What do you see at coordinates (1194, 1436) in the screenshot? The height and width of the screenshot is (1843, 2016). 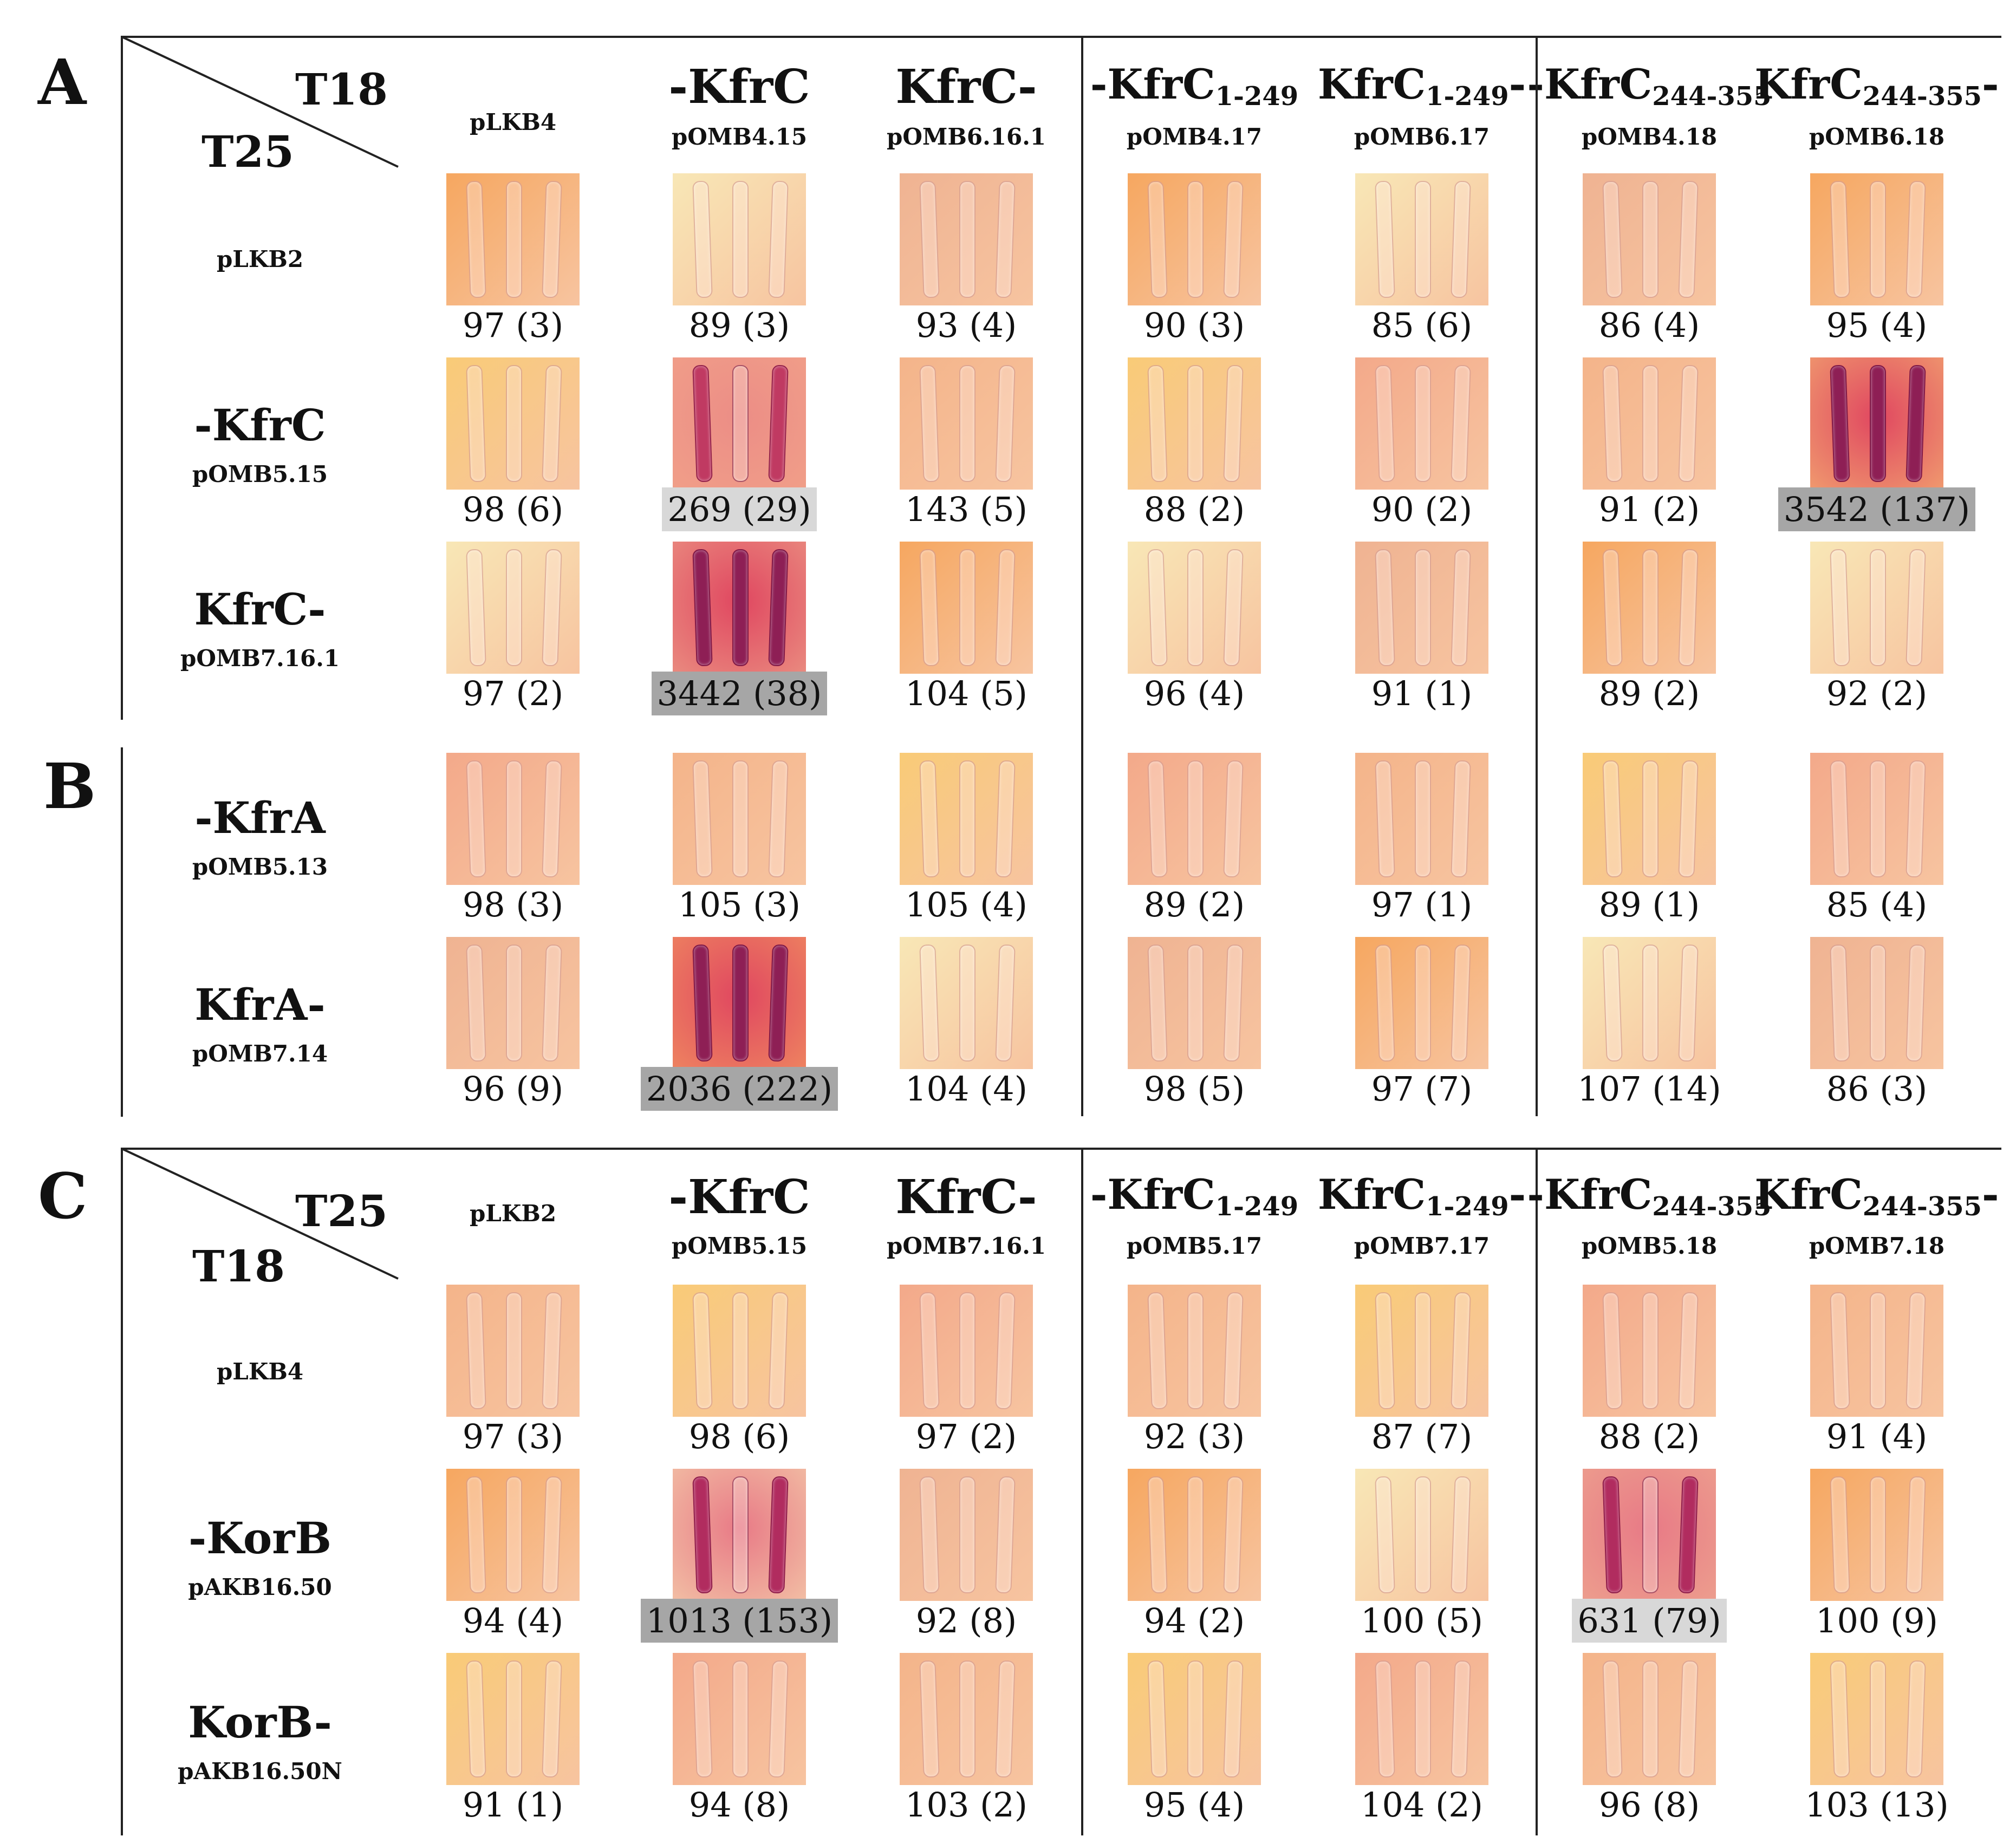 I see `beta-gal-value-text: 92 (3)` at bounding box center [1194, 1436].